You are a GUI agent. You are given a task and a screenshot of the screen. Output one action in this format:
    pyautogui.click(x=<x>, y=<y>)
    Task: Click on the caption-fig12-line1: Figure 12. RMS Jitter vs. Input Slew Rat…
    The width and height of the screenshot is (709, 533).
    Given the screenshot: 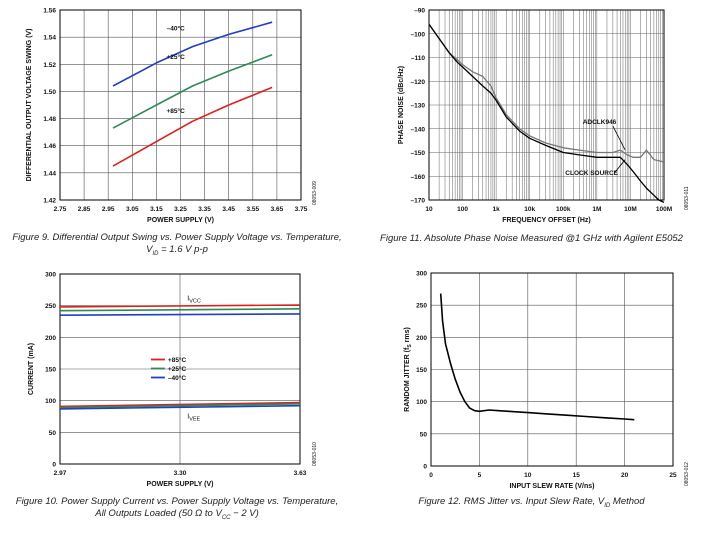 What is the action you would take?
    pyautogui.click(x=531, y=502)
    